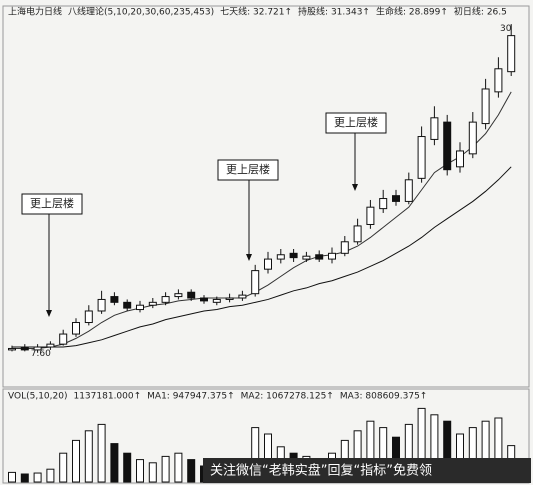 The height and width of the screenshot is (485, 533). Describe the element at coordinates (107, 397) in the screenshot. I see `volume-header-text: 1137181.000↑` at that location.